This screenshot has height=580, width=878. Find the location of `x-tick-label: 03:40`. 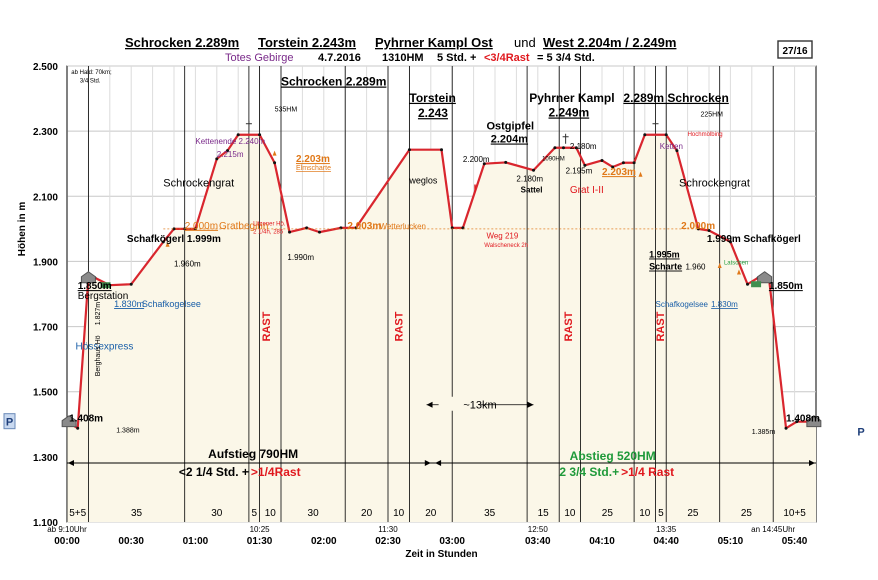

x-tick-label: 03:40 is located at coordinates (538, 541).